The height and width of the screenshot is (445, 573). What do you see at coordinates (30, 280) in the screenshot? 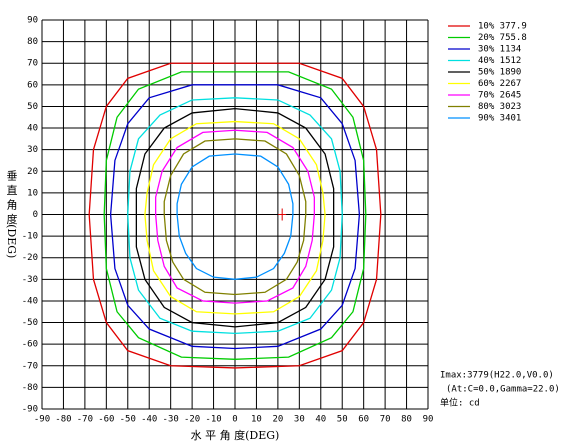
I see `y-tick-label: -30` at bounding box center [30, 280].